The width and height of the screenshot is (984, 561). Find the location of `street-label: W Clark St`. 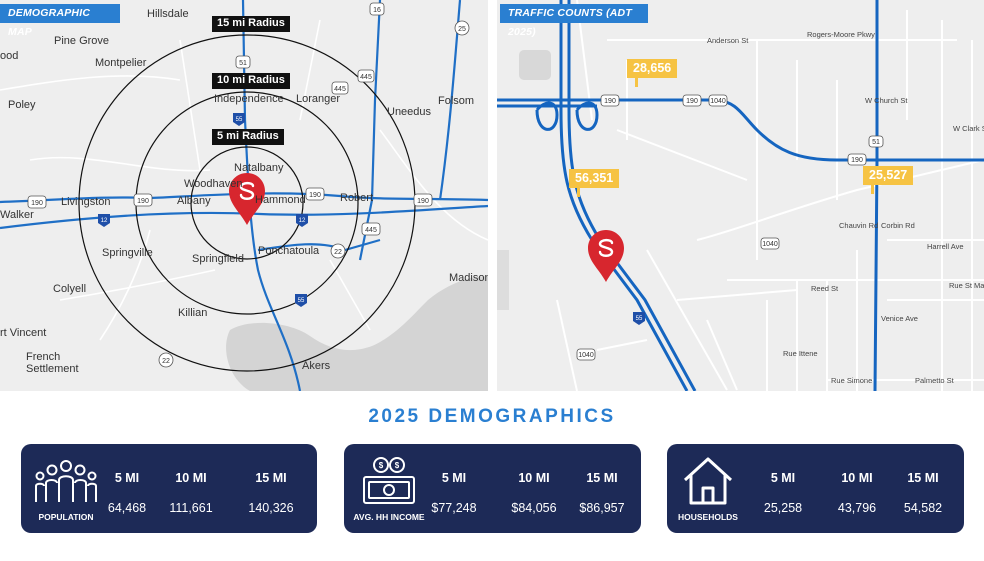

street-label: W Clark St is located at coordinates (968, 128).